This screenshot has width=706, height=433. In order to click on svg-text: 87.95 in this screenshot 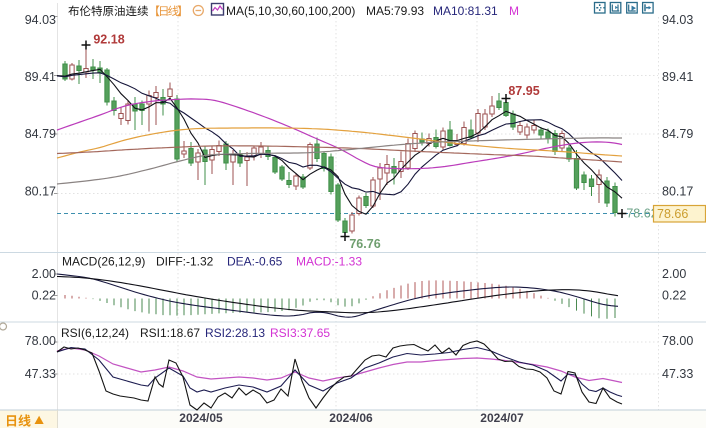, I will do `click(523, 91)`.